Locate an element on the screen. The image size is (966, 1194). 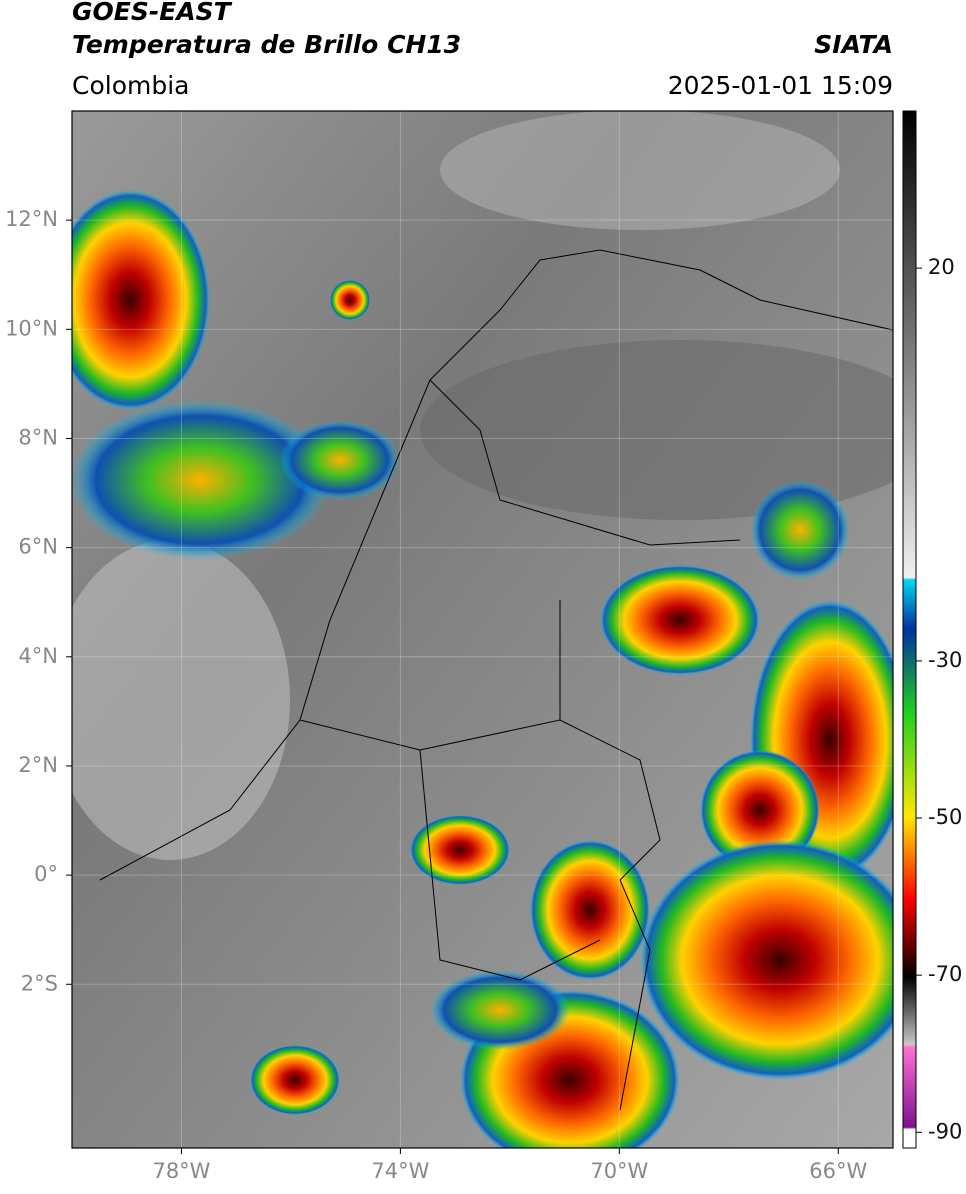
x-tick-label: 74°W is located at coordinates (400, 1171).